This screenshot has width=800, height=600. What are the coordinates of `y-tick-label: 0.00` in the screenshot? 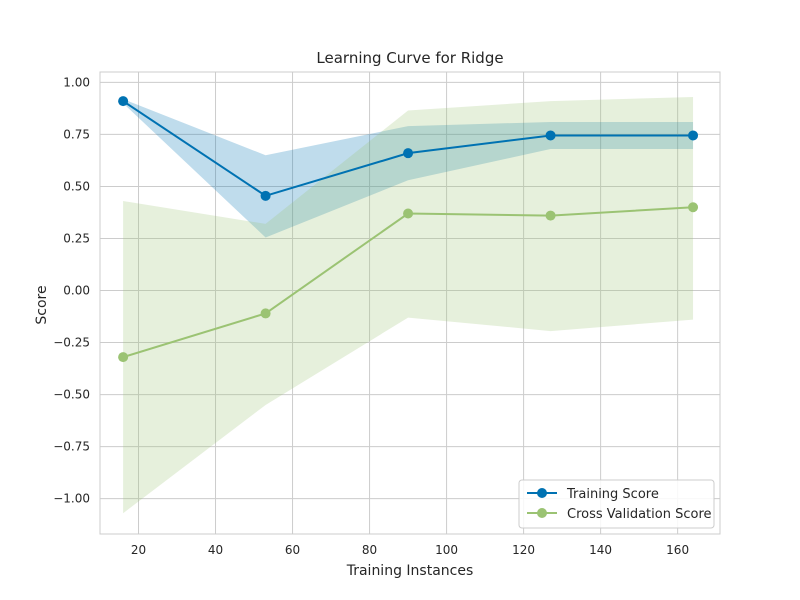 It's located at (76, 291).